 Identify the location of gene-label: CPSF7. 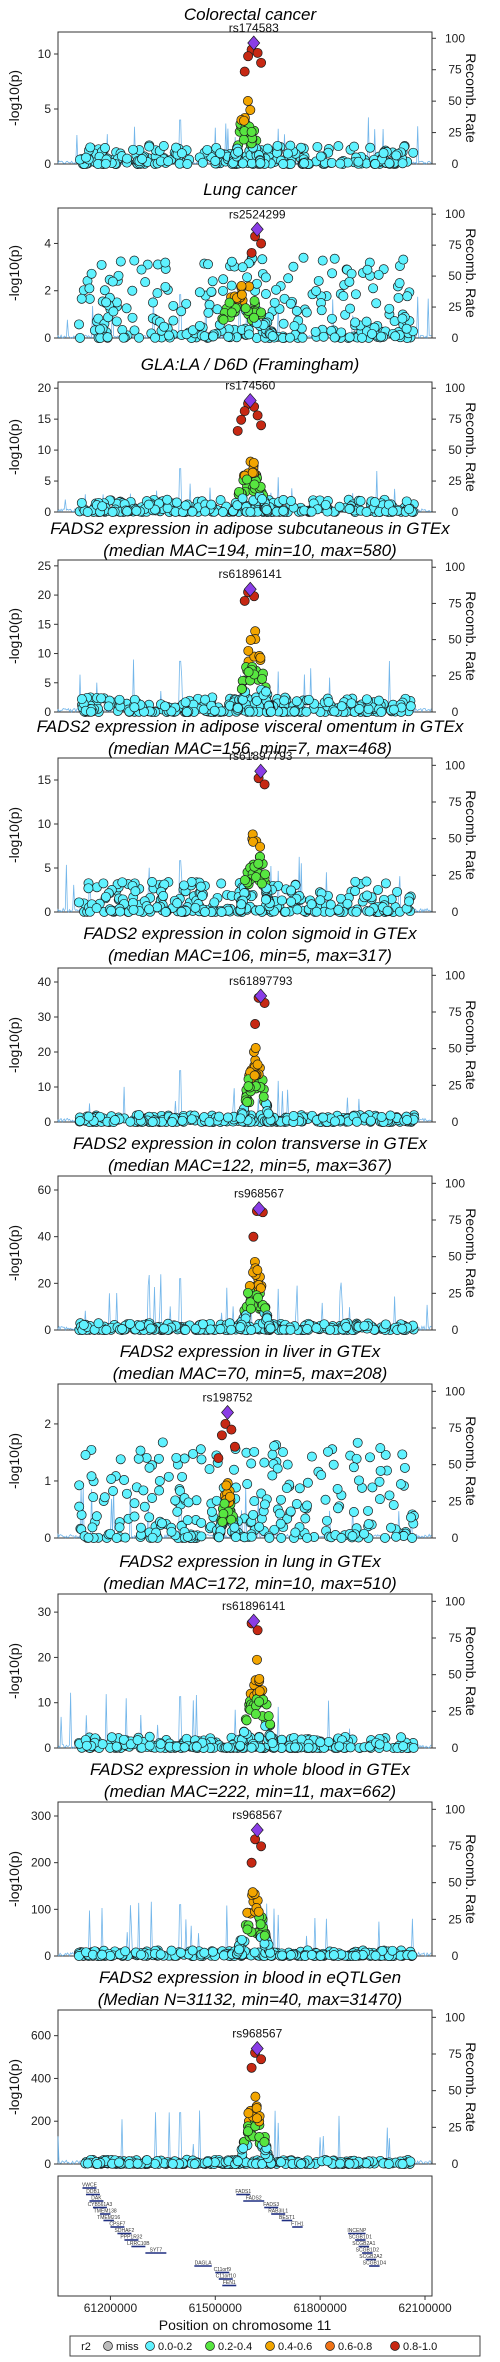
(117, 2225).